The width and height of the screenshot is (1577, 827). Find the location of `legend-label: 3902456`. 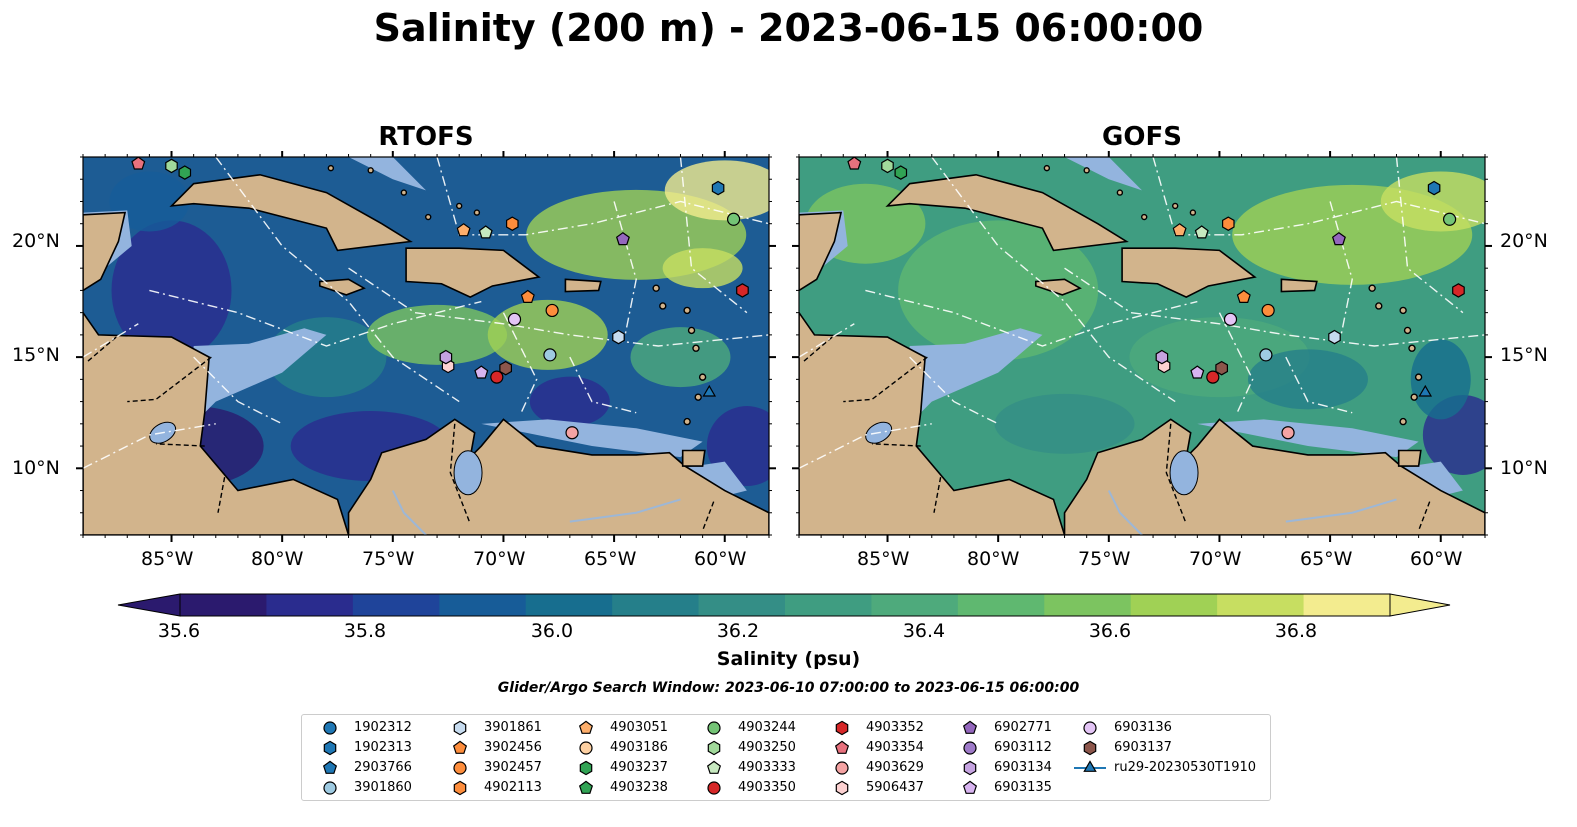

legend-label: 3902456 is located at coordinates (513, 747).